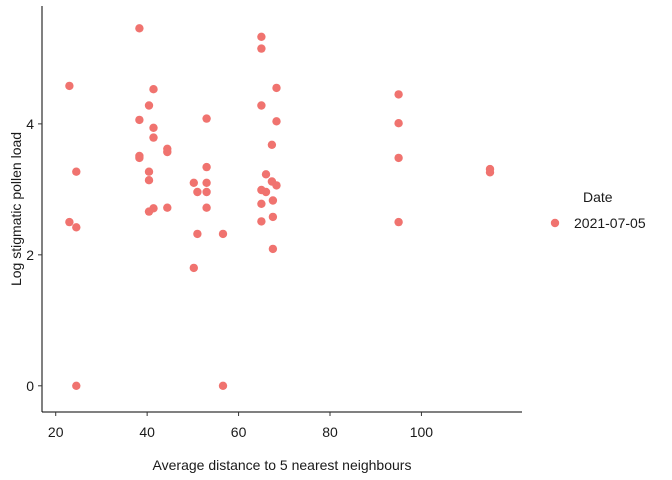 The image size is (672, 480). Describe the element at coordinates (422, 432) in the screenshot. I see `x-tick-label: 100` at that location.